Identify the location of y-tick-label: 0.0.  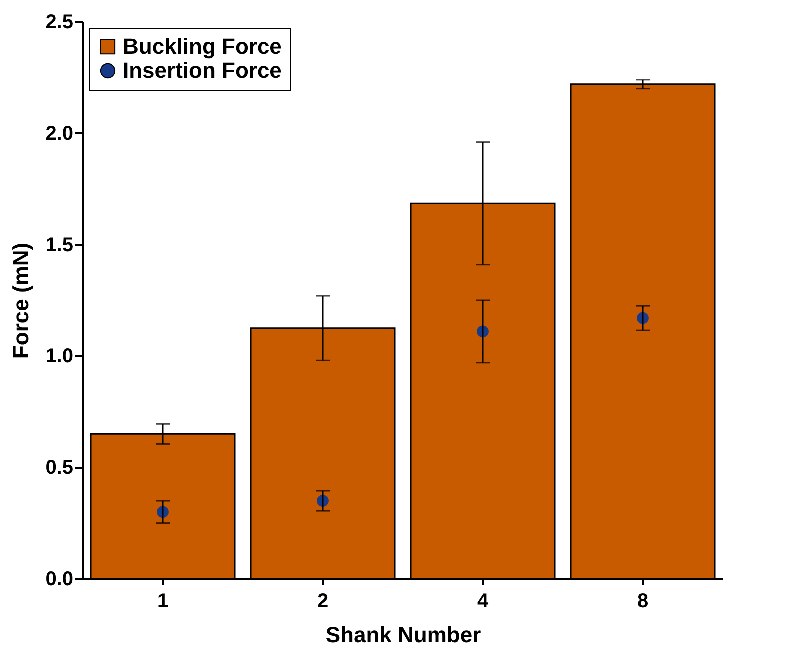
(60, 579).